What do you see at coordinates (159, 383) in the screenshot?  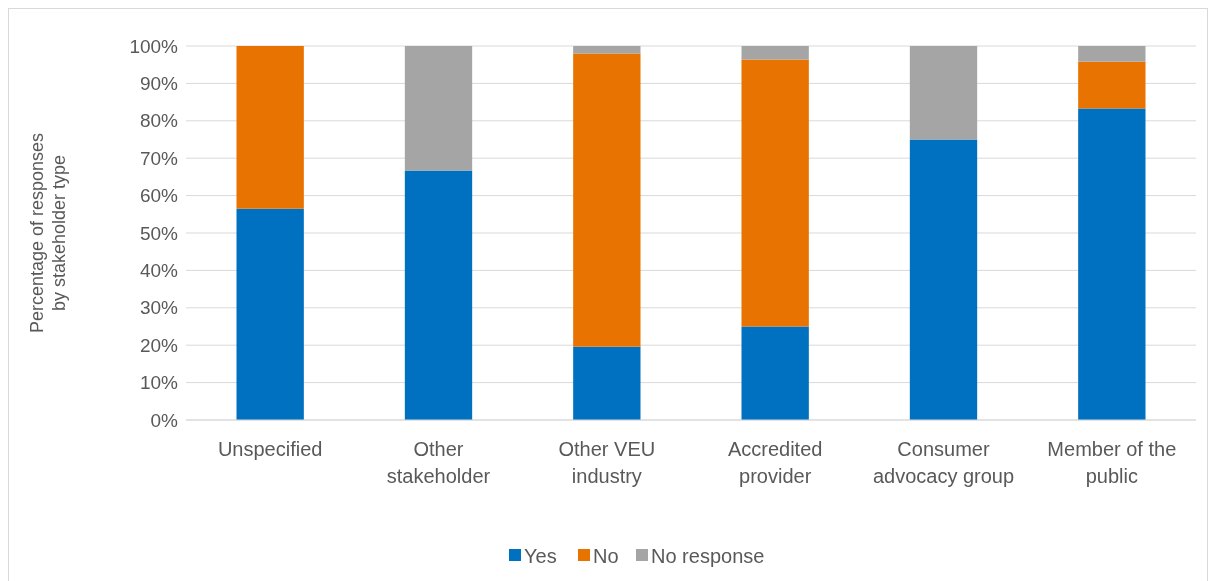 I see `y-tick-label: 10%` at bounding box center [159, 383].